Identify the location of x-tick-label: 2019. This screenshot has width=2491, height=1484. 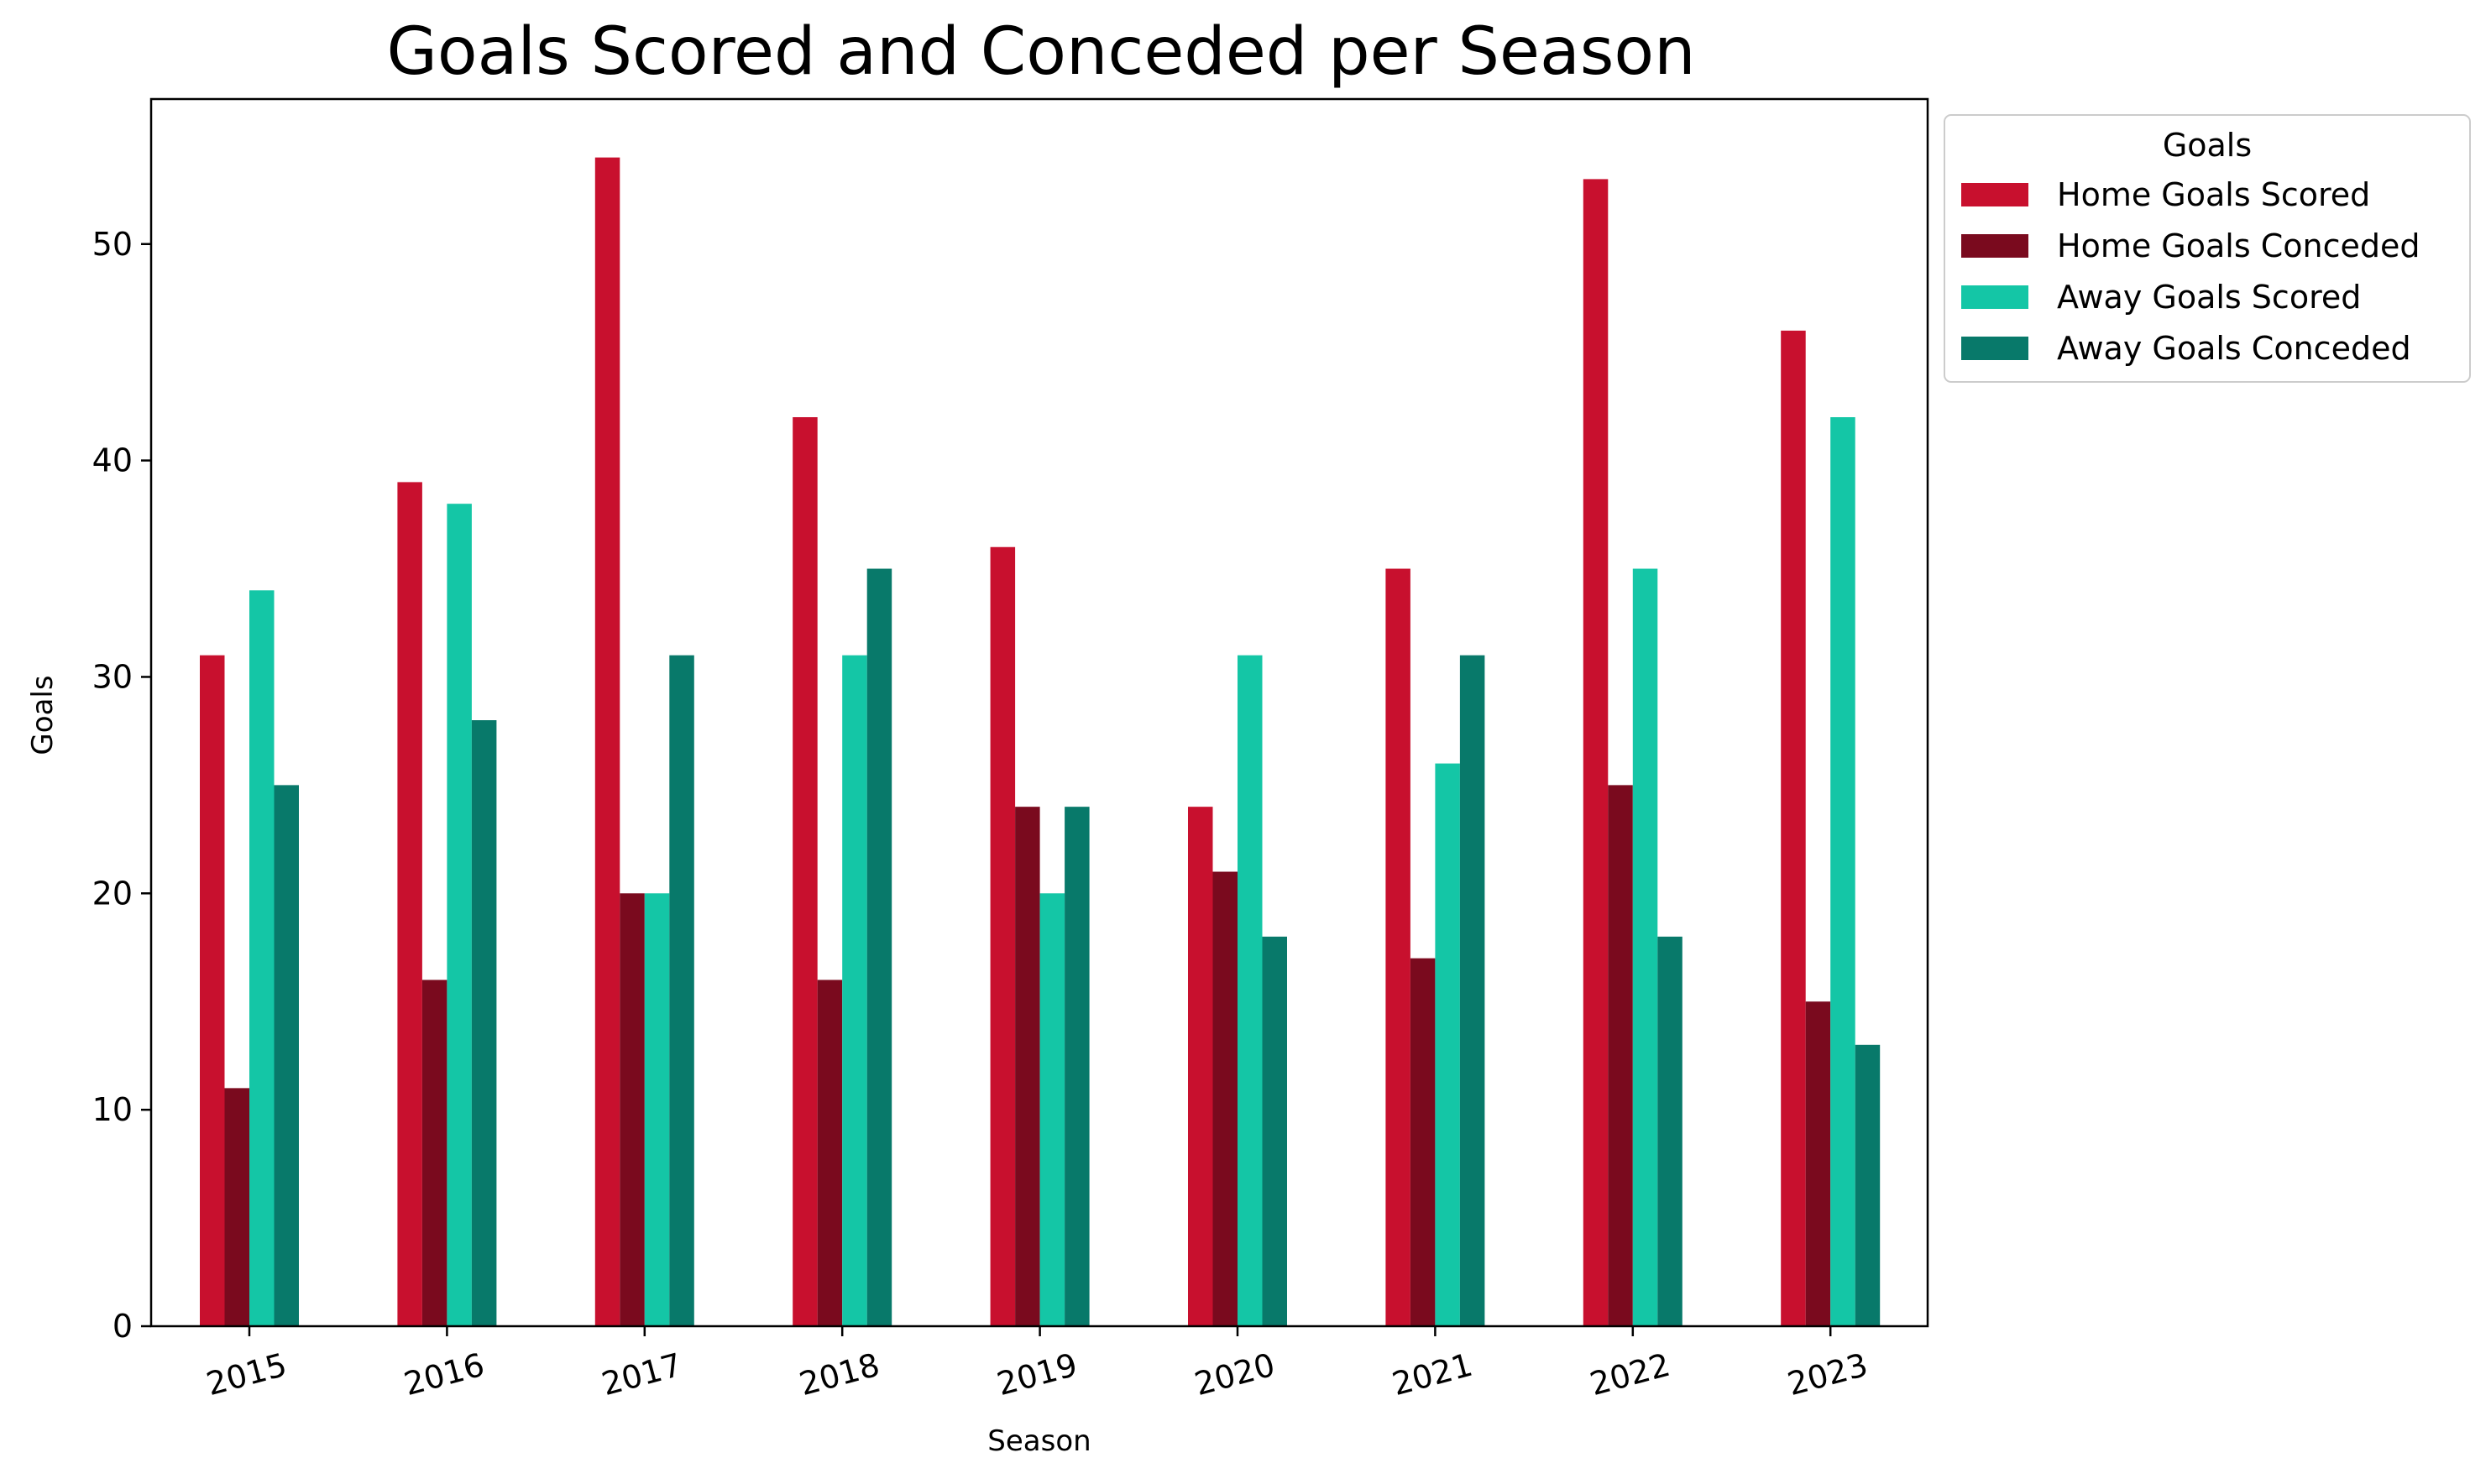
(1037, 1374).